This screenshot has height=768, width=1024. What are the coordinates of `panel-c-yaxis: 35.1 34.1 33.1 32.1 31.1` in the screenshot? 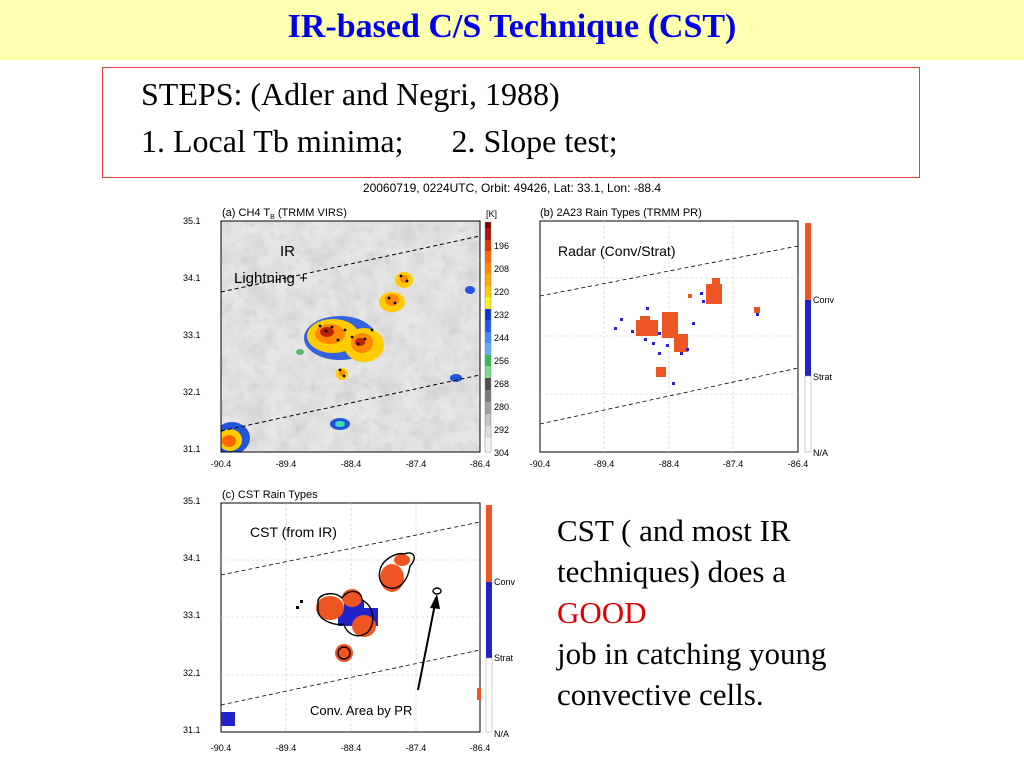 It's located at (192, 615).